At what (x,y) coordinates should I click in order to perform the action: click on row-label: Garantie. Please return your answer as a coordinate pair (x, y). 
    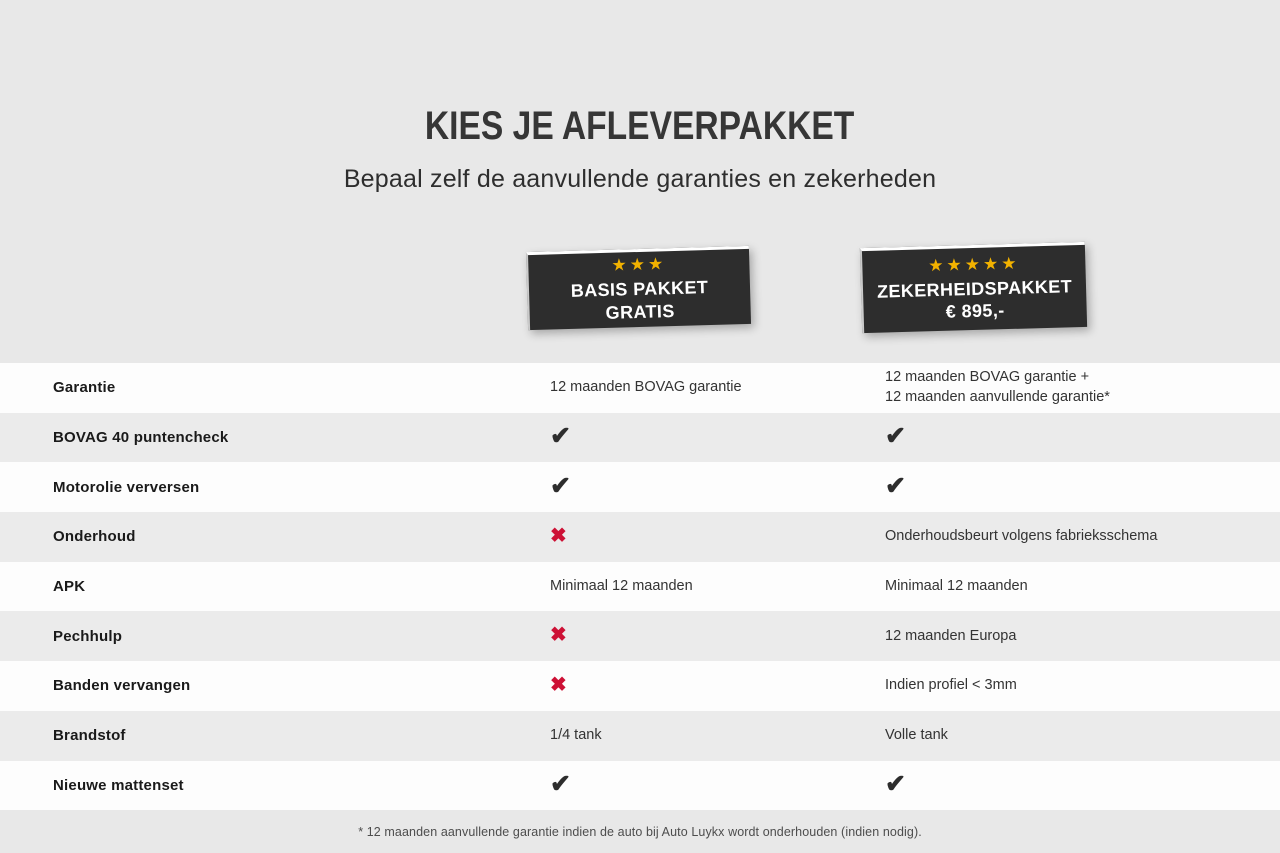
    Looking at the image, I should click on (84, 388).